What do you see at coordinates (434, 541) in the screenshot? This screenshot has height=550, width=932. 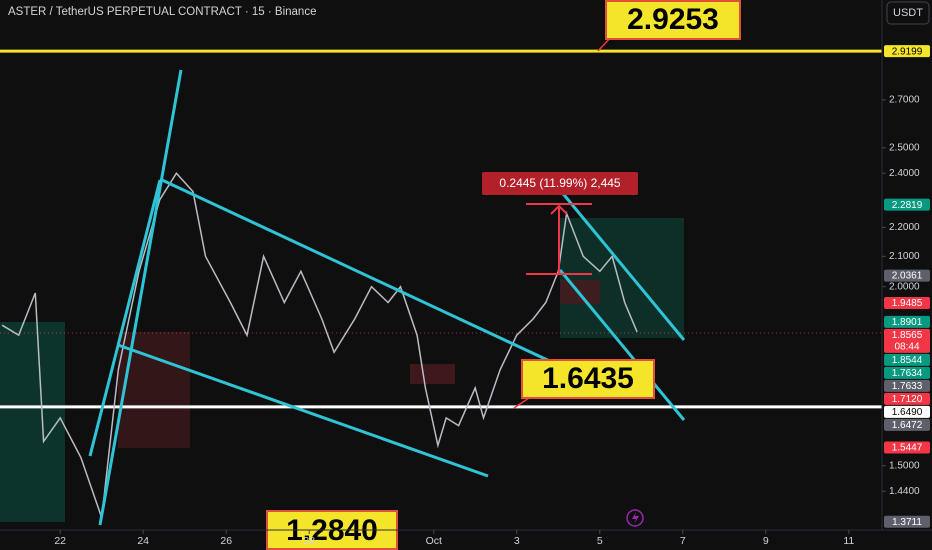 I see `x-tick-label: Oct` at bounding box center [434, 541].